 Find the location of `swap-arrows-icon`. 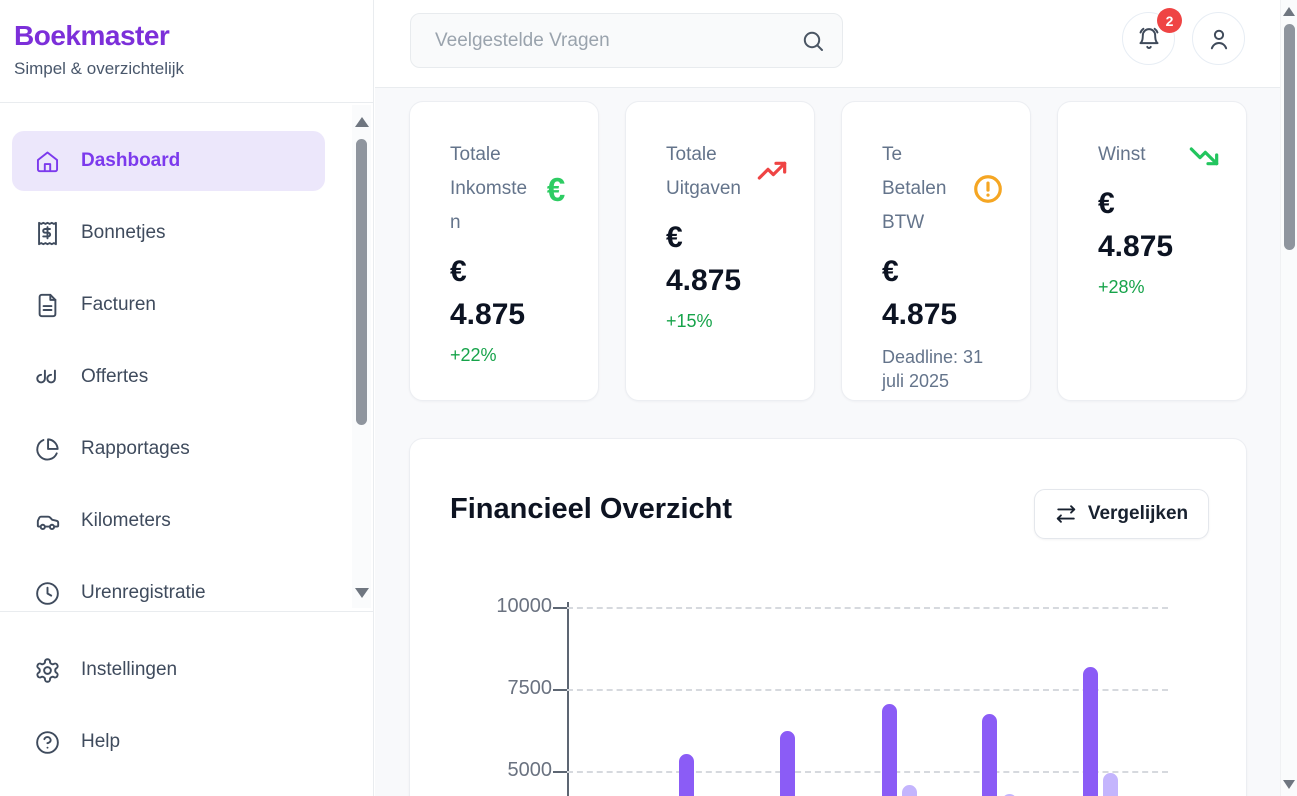

swap-arrows-icon is located at coordinates (1065, 514).